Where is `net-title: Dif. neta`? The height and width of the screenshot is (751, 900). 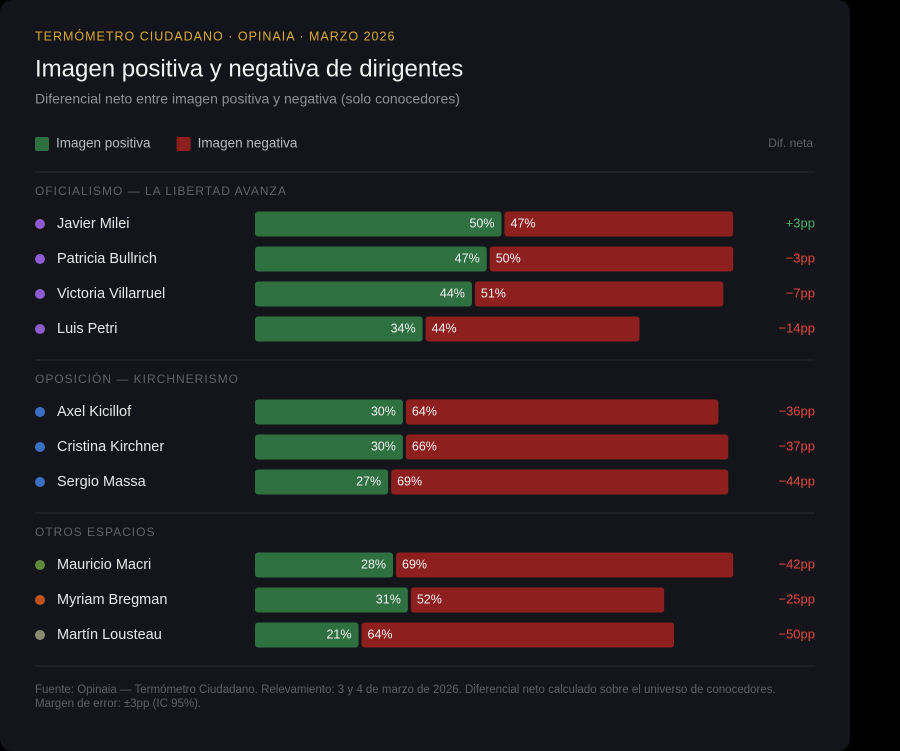
net-title: Dif. neta is located at coordinates (790, 143).